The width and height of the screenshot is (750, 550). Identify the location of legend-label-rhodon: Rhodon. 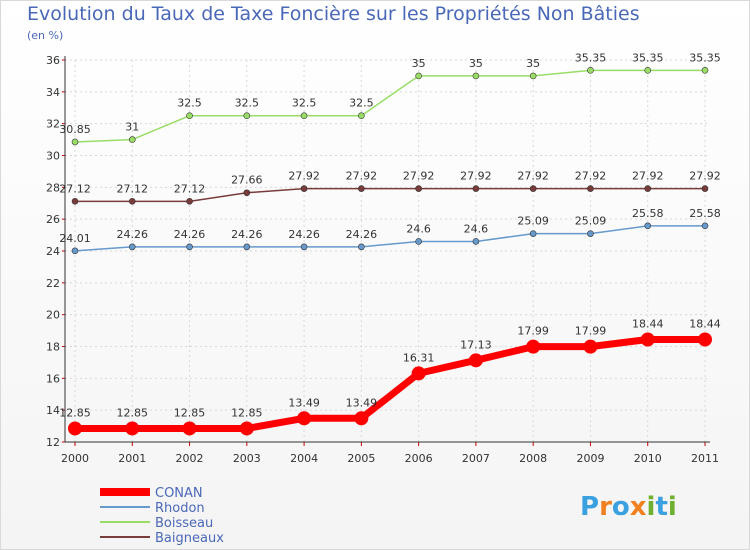
(180, 508).